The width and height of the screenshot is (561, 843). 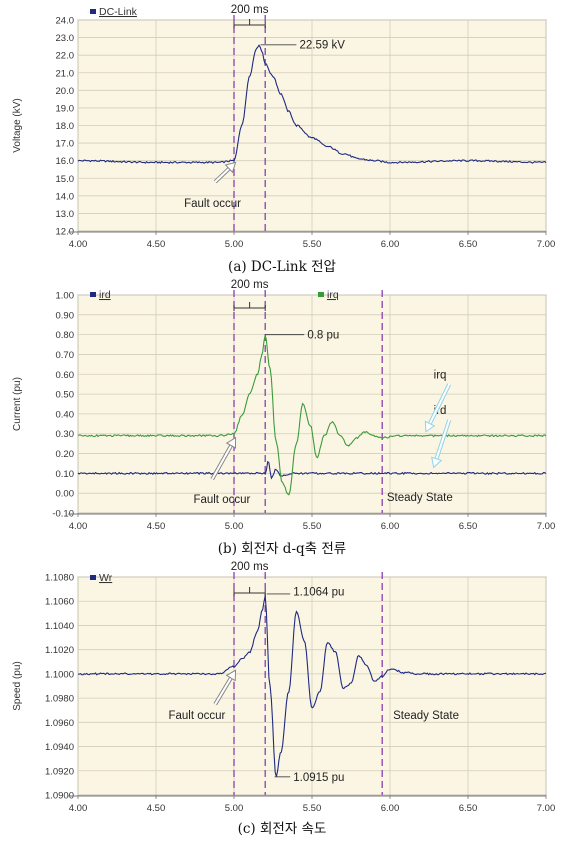 I want to click on legend-label: Wr, so click(x=106, y=578).